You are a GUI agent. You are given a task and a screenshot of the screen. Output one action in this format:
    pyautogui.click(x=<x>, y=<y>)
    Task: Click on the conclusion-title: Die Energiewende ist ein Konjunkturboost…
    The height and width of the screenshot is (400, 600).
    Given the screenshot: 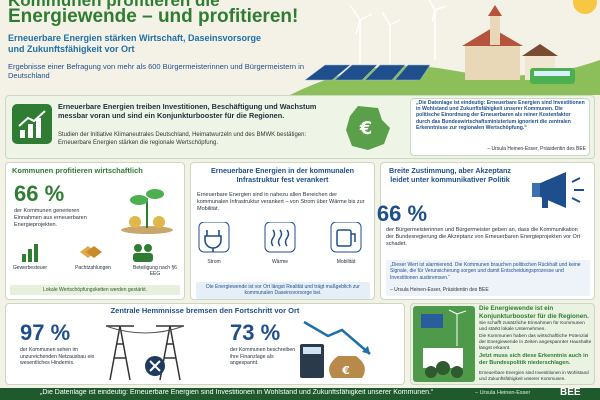 What is the action you would take?
    pyautogui.click(x=534, y=312)
    